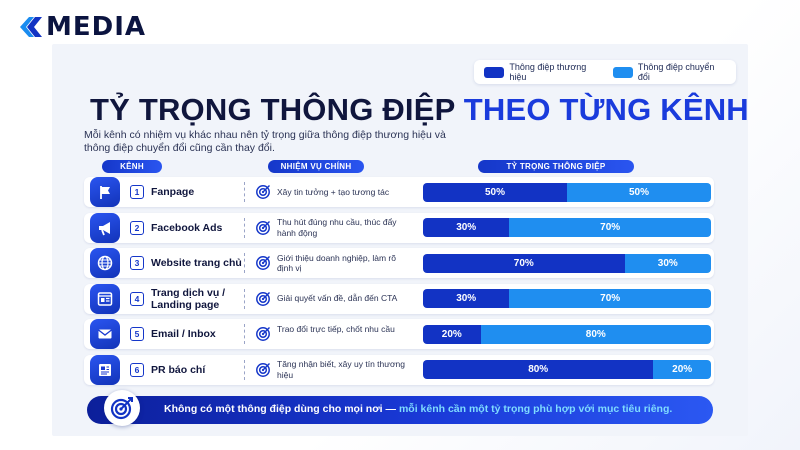 The image size is (800, 450). I want to click on task-description: Thu hút đúng nhu cầu, thúc đẩy hành động, so click(337, 227).